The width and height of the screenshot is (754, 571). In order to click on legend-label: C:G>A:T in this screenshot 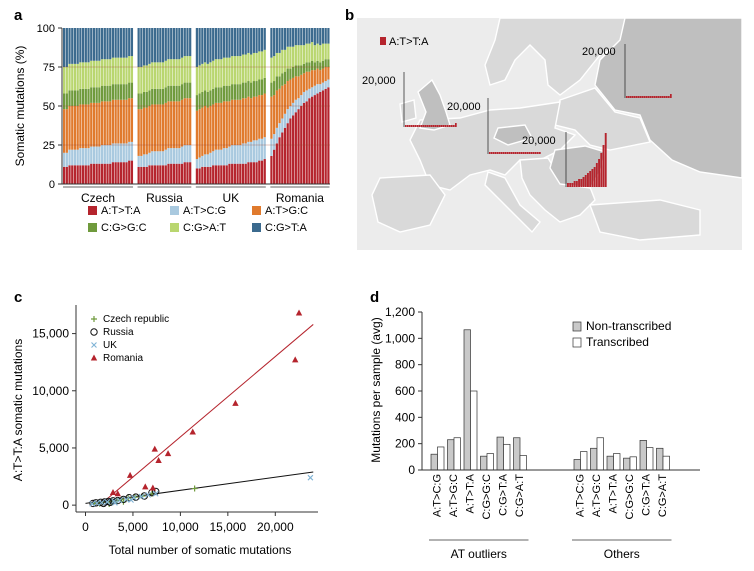, I will do `click(204, 228)`.